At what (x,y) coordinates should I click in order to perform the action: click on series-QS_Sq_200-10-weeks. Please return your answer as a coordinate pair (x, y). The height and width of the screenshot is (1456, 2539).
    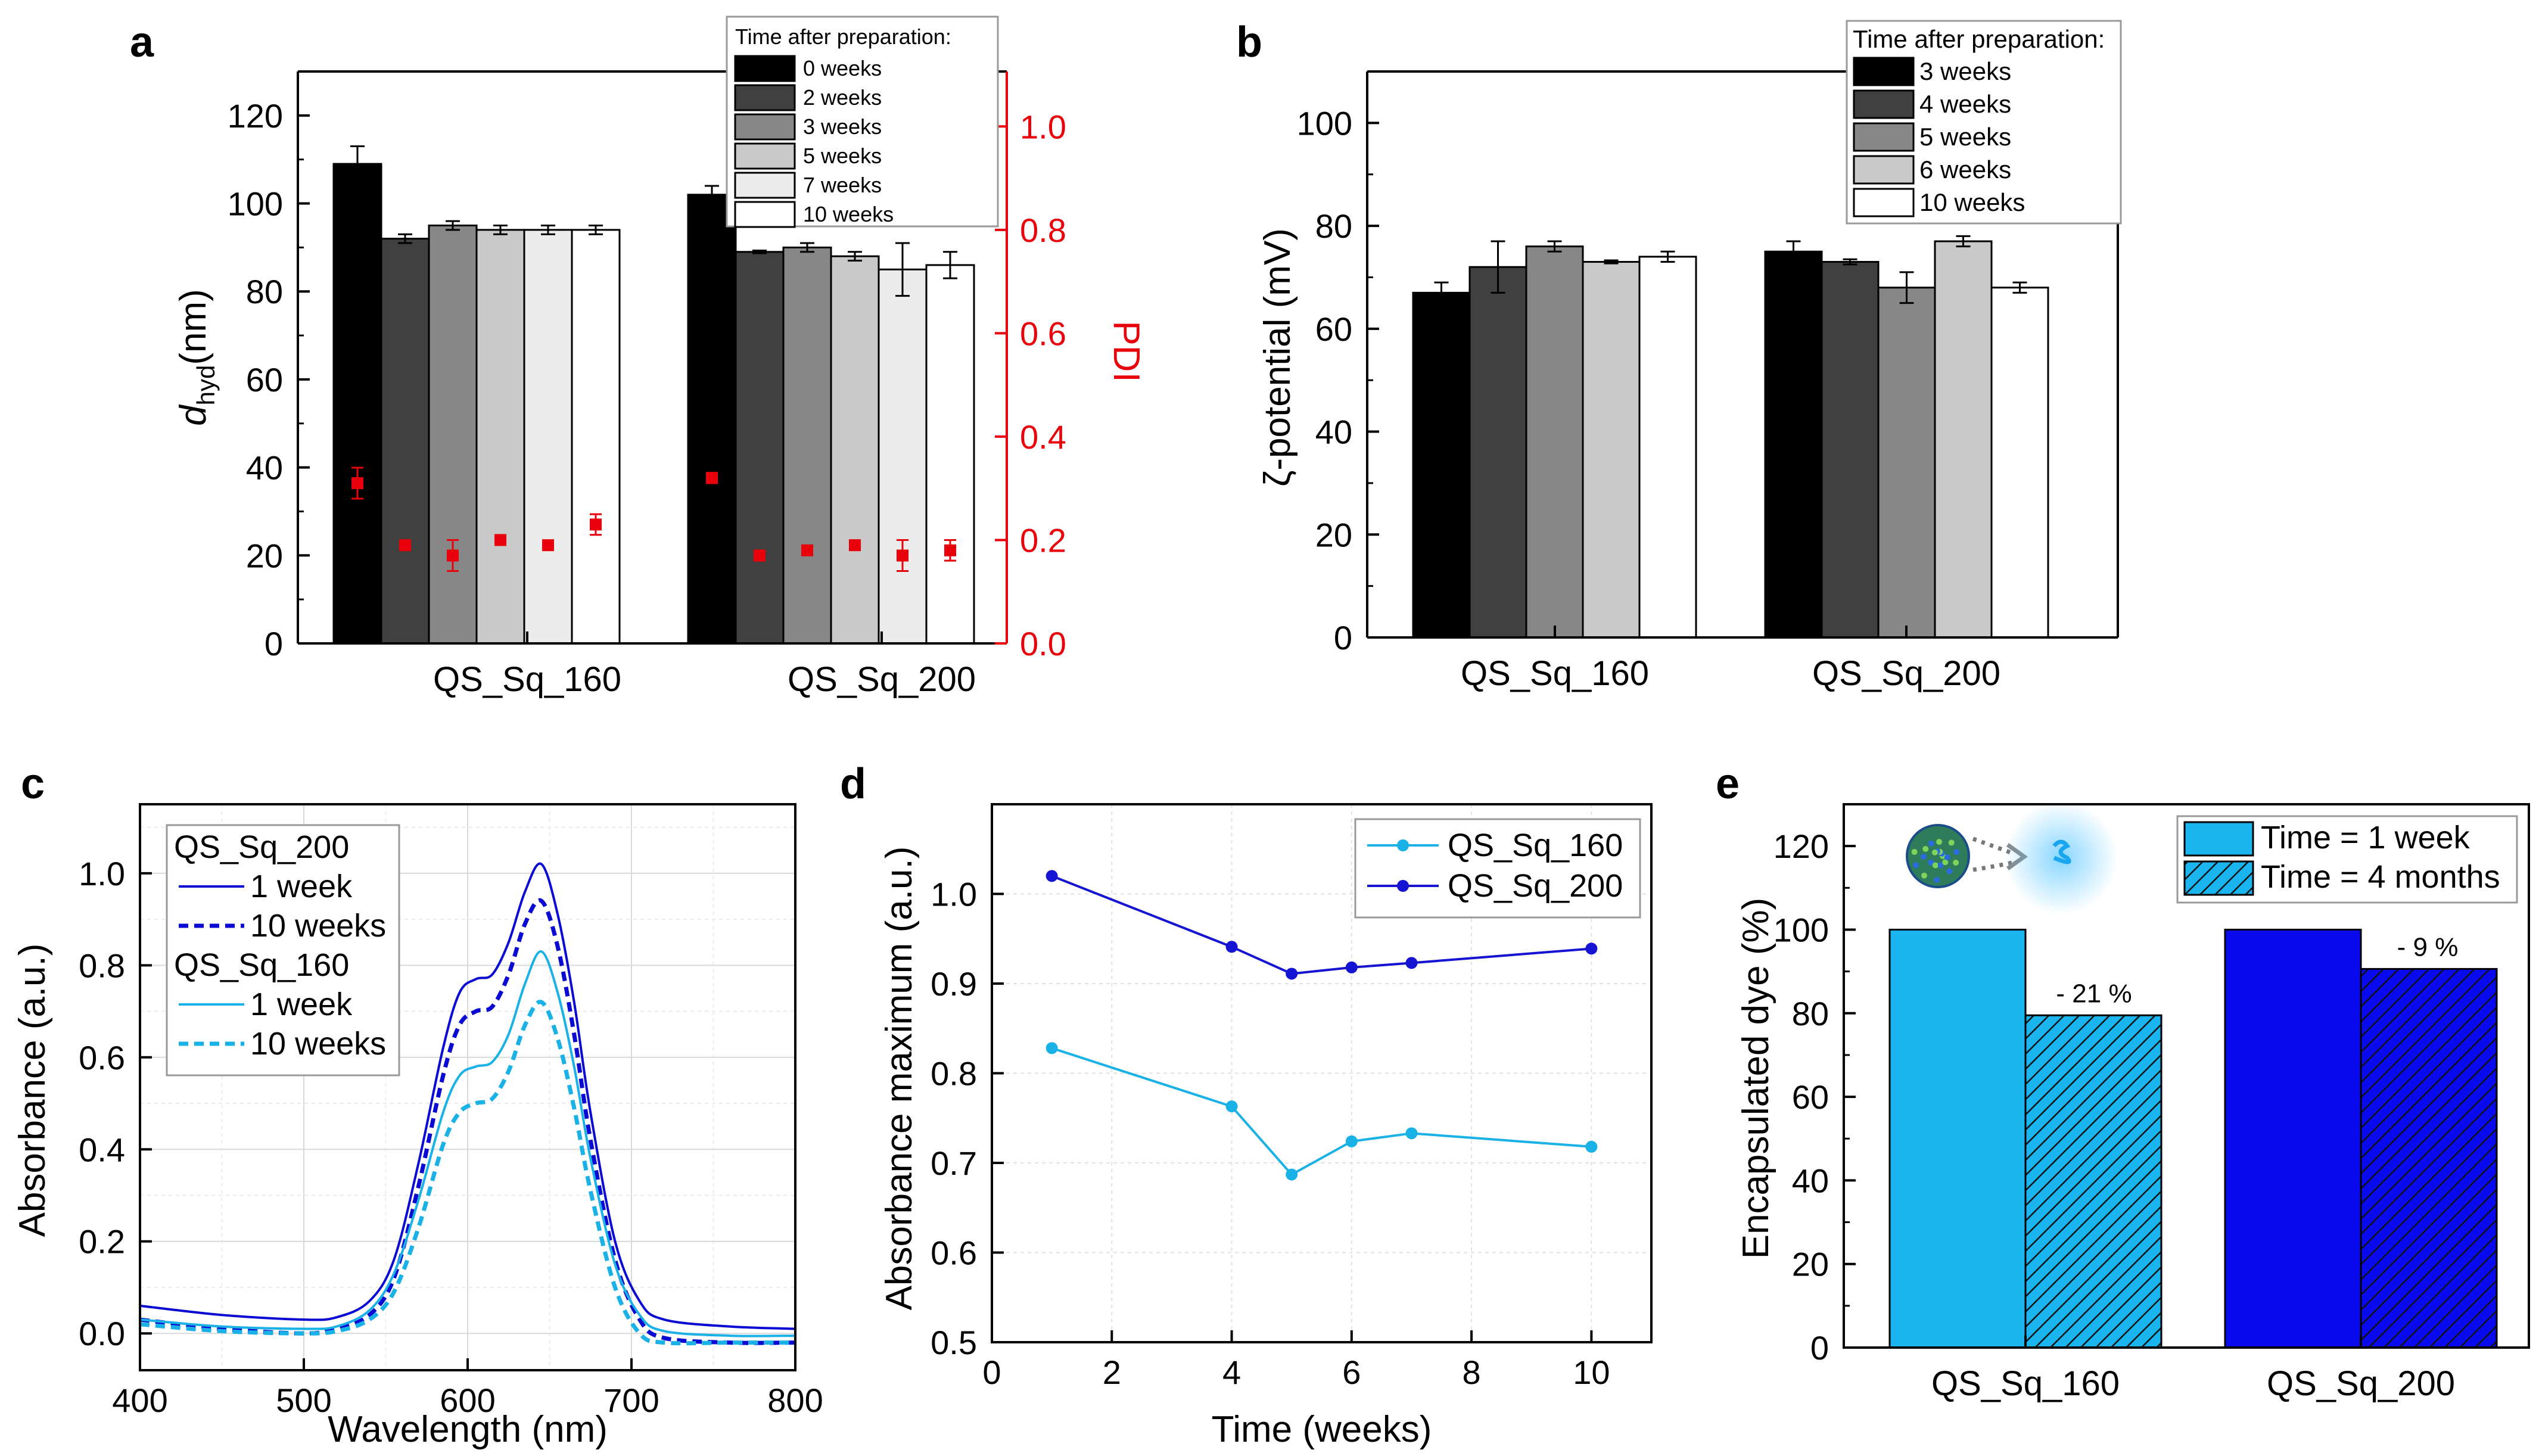
    Looking at the image, I should click on (467, 1121).